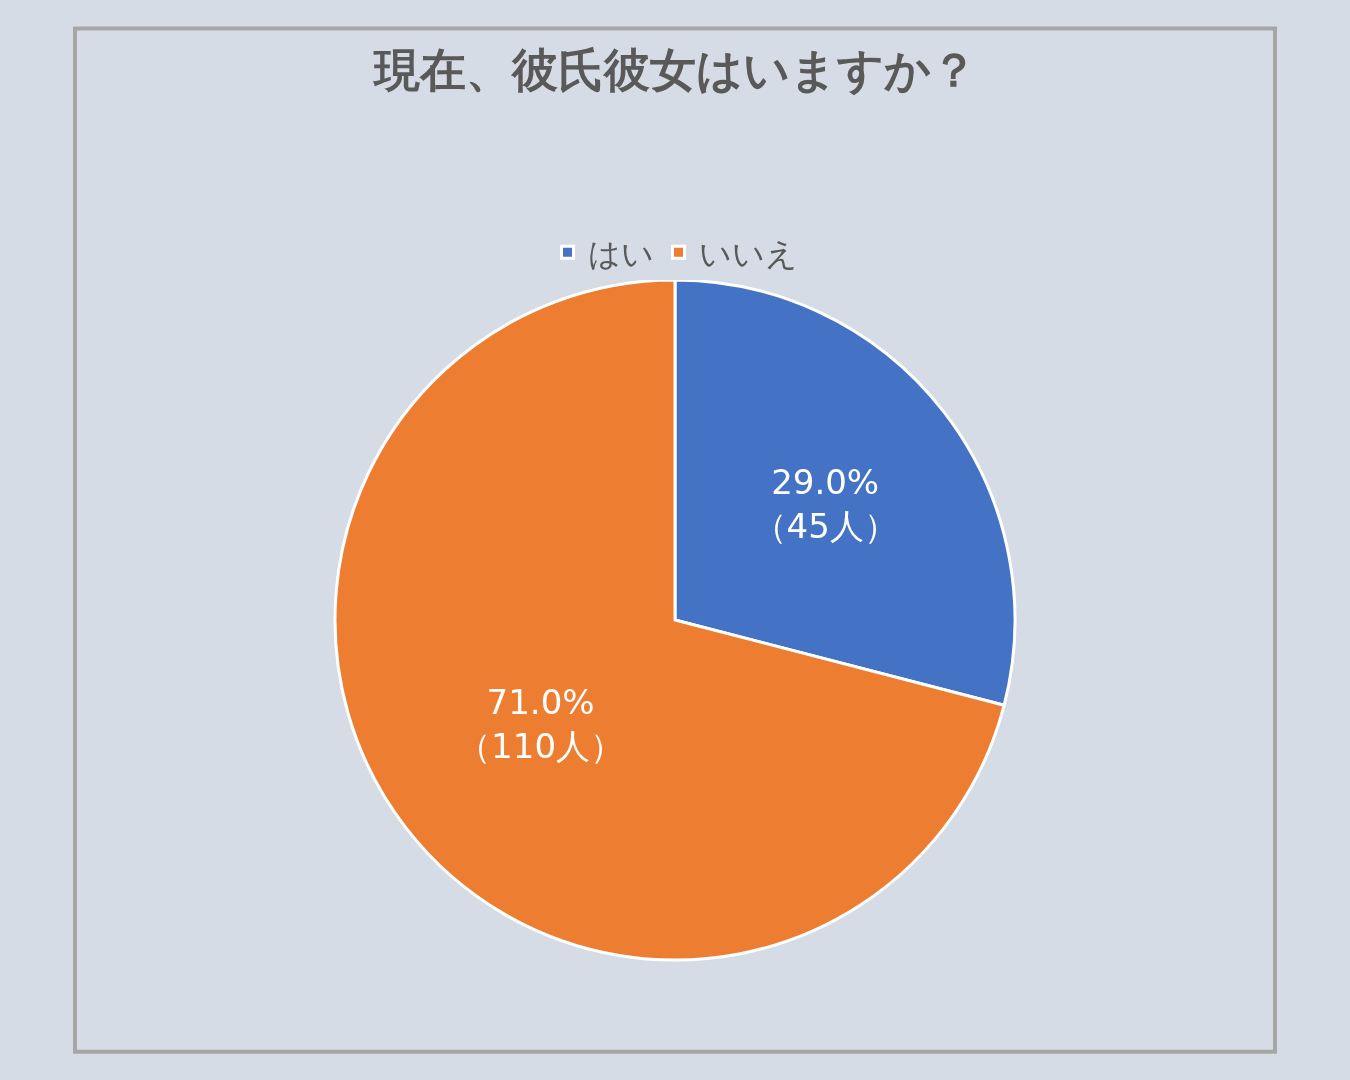  Describe the element at coordinates (541, 724) in the screenshot. I see `data-label: 71.0% （110人）` at that location.